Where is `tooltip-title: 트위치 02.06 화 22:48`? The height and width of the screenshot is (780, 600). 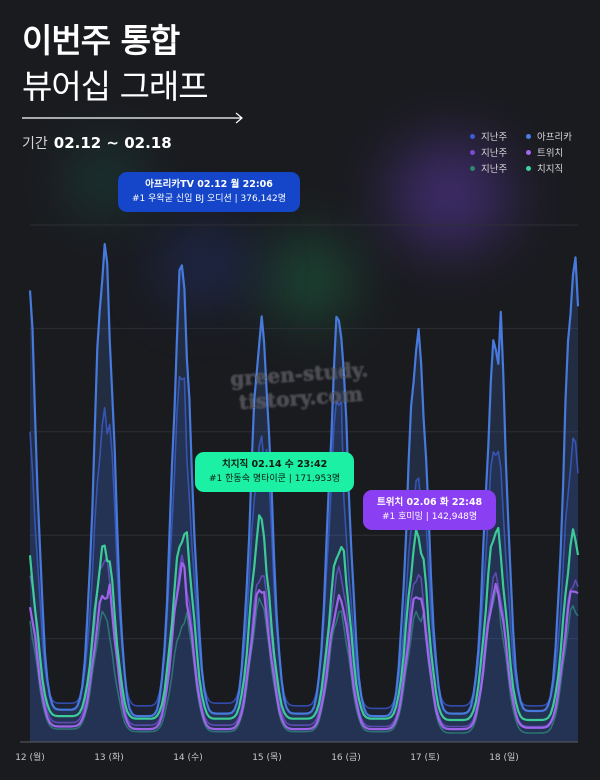
tooltip-title: 트위치 02.06 화 22:48 is located at coordinates (430, 502).